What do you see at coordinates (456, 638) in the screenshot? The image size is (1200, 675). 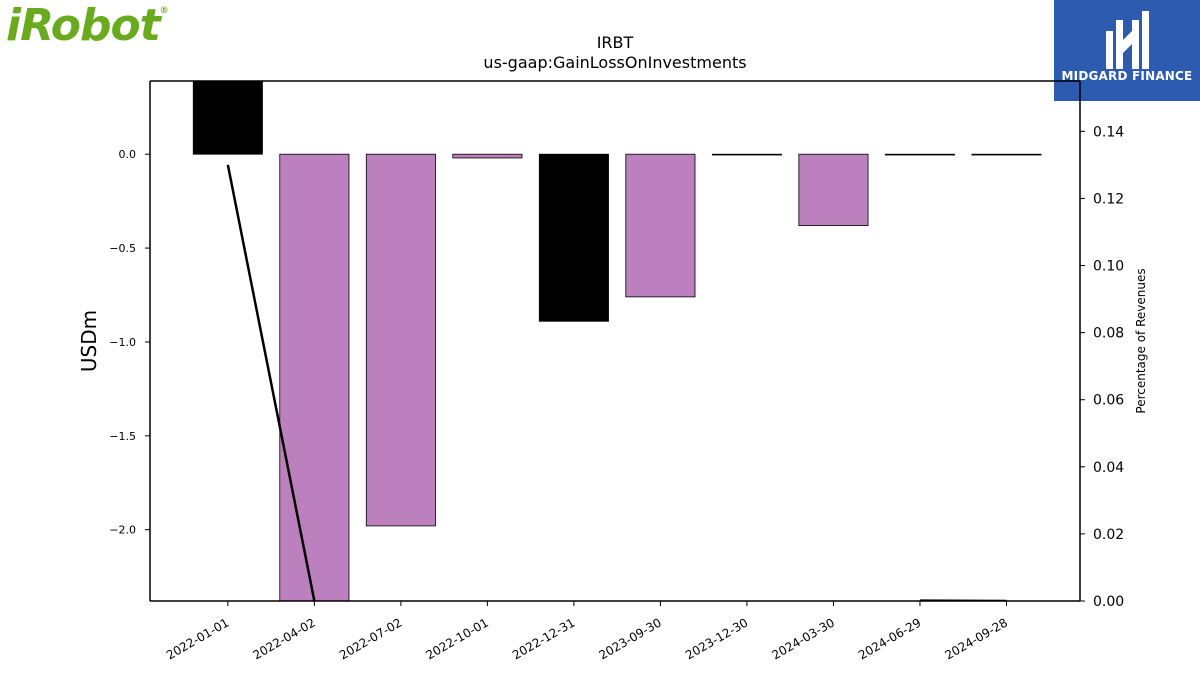 I see `x-tick-label: 2022-10-01` at bounding box center [456, 638].